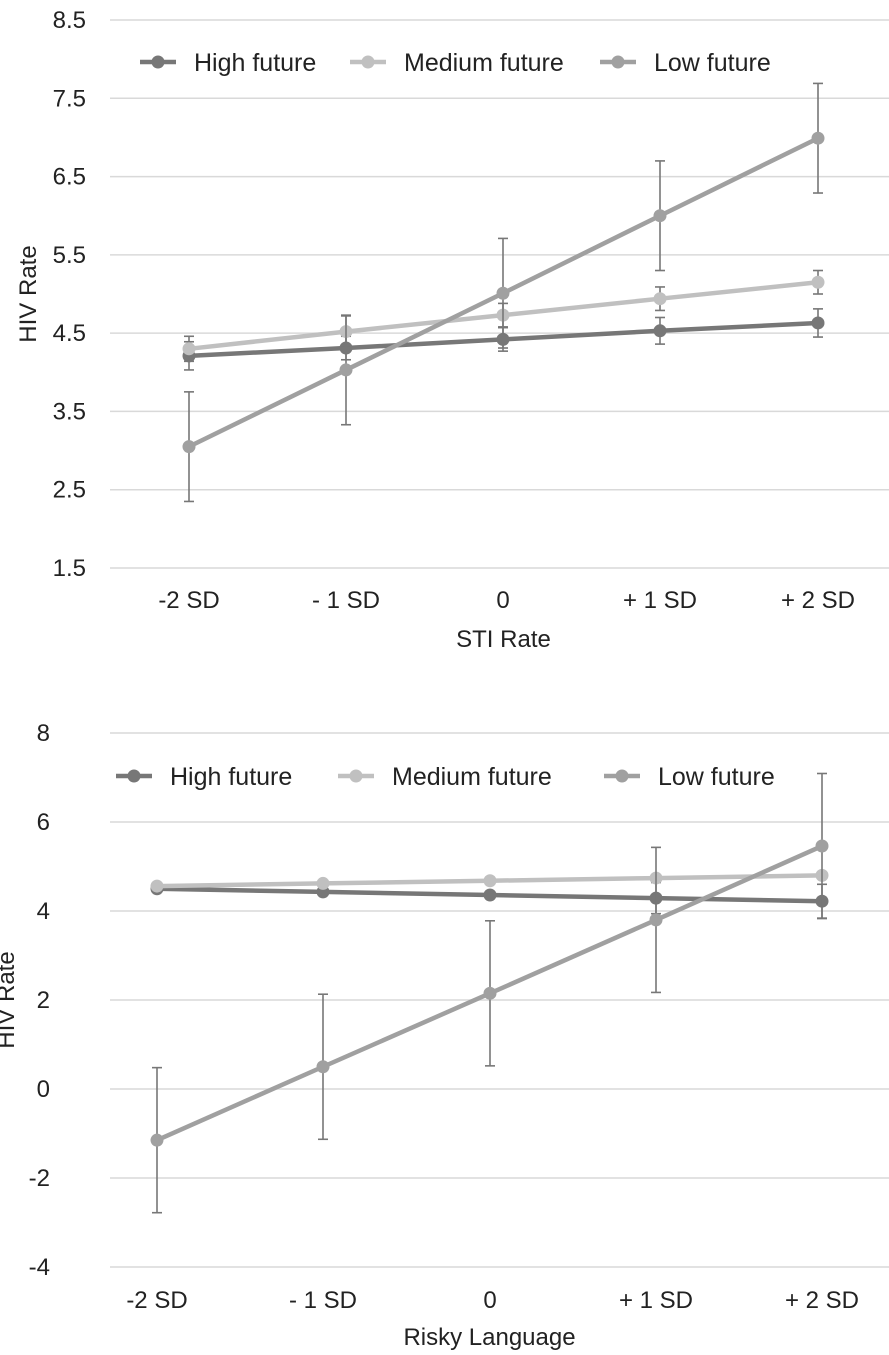 The width and height of the screenshot is (889, 1355). I want to click on y-tick-label: 4.5, so click(69, 333).